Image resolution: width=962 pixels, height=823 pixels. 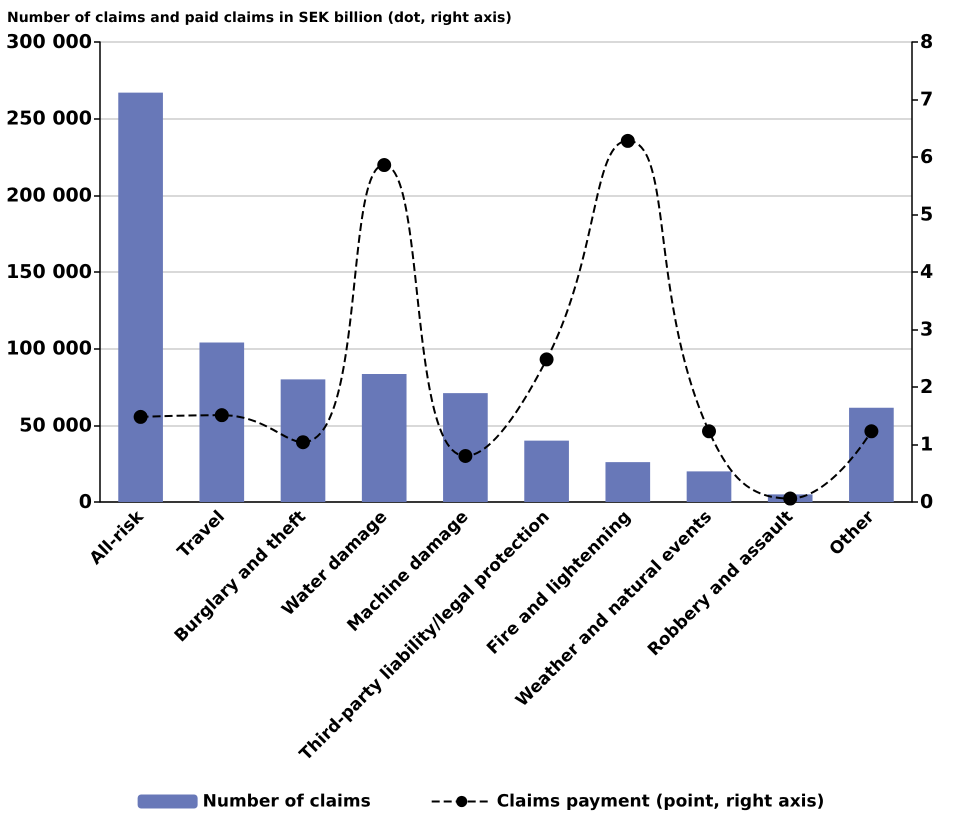 I want to click on y-tick-label: 300 000, so click(x=49, y=42).